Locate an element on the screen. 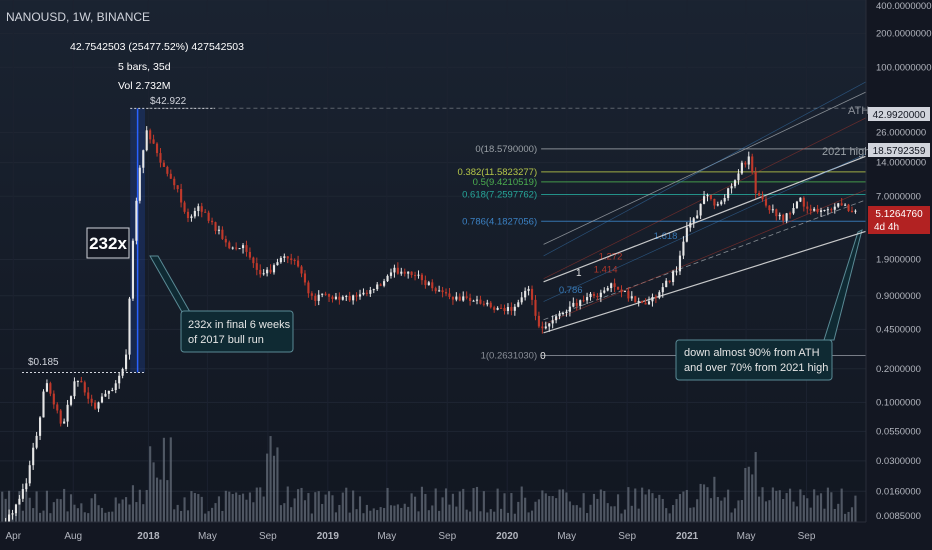 This screenshot has width=932, height=550. measure-volume: Vol 2.732M is located at coordinates (144, 86).